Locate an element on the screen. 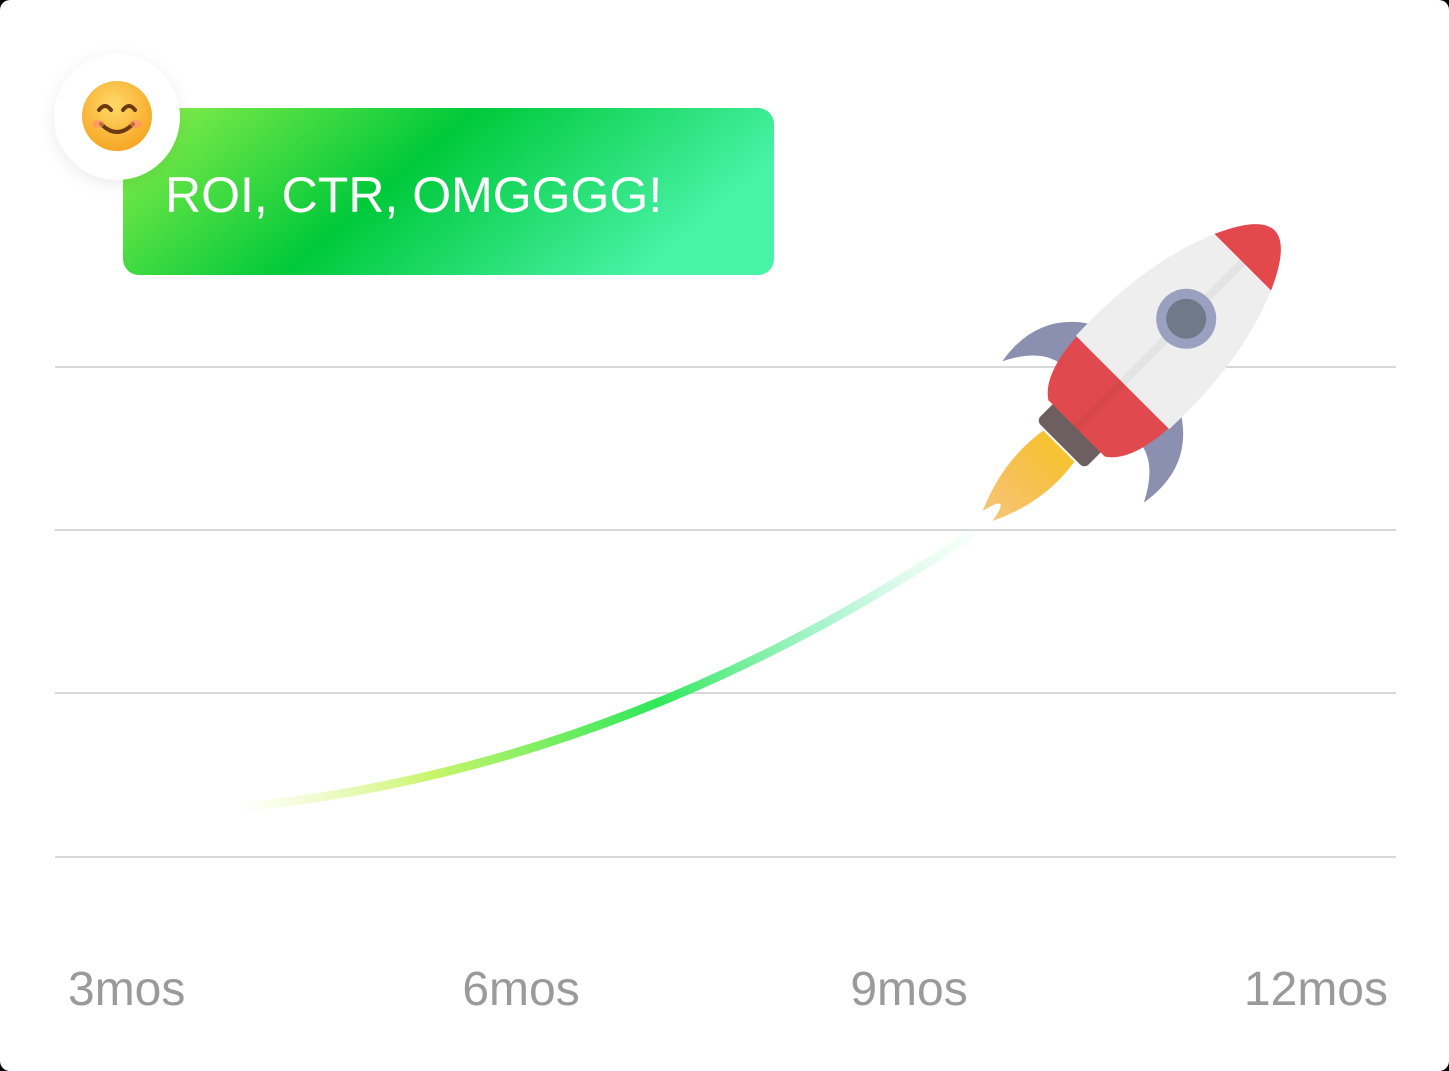  bubble-background is located at coordinates (448, 191).